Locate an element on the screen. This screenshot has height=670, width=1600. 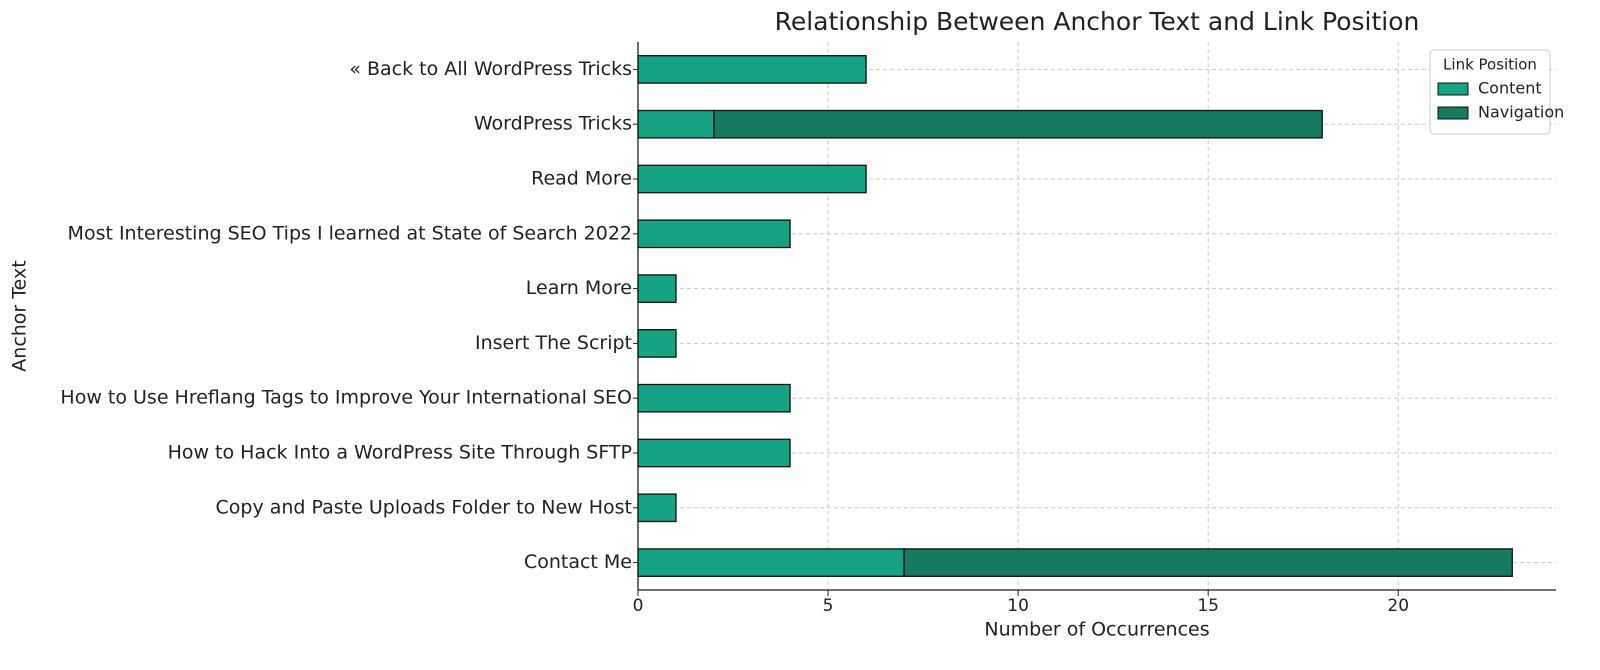
x-tick-label: 10 is located at coordinates (1018, 606).